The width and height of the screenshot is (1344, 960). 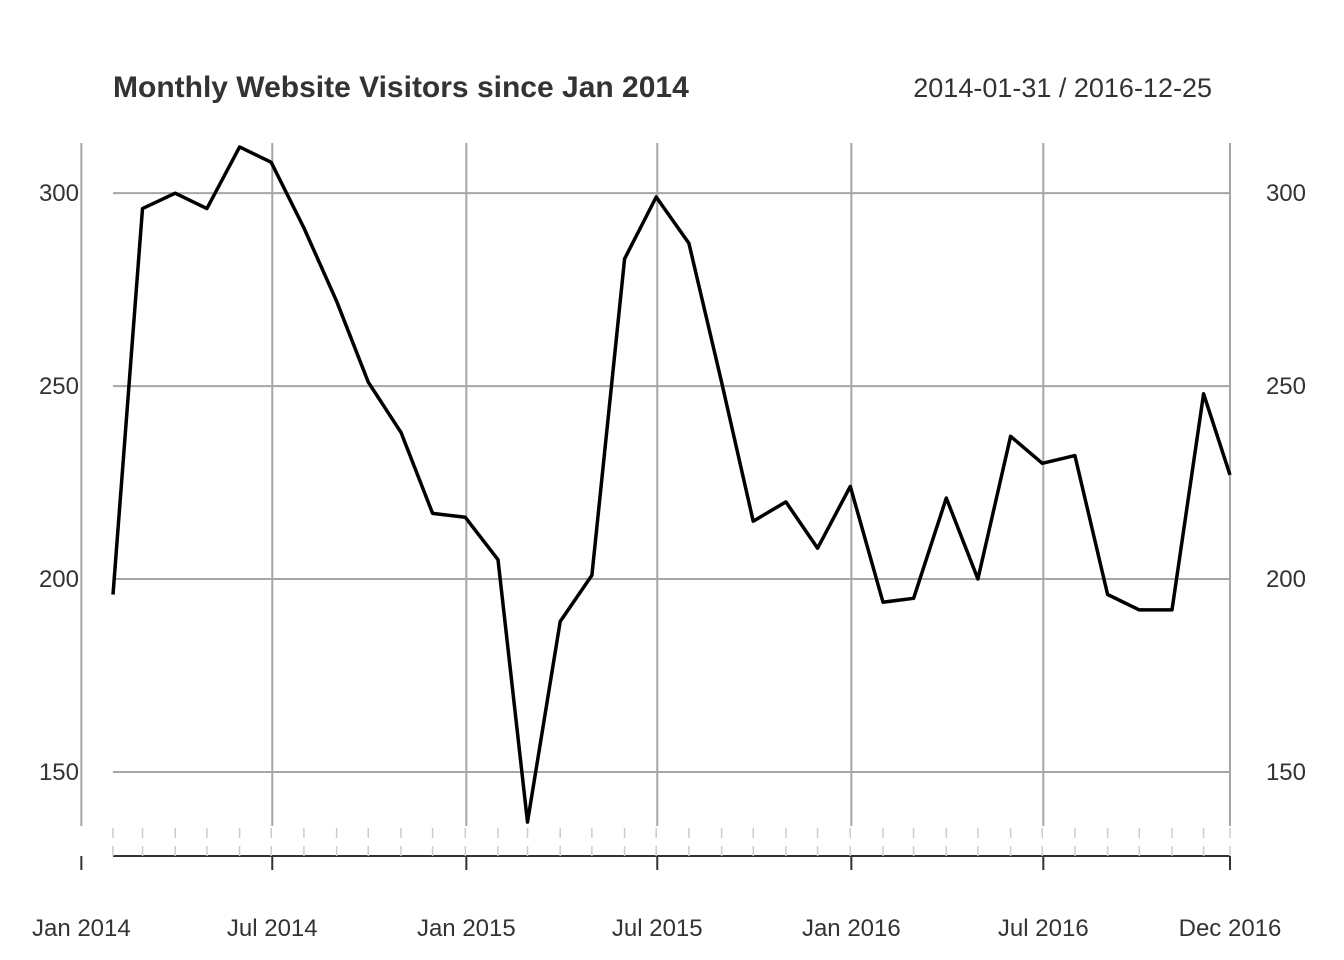 What do you see at coordinates (657, 928) in the screenshot?
I see `x-tick-label: Jul 2015` at bounding box center [657, 928].